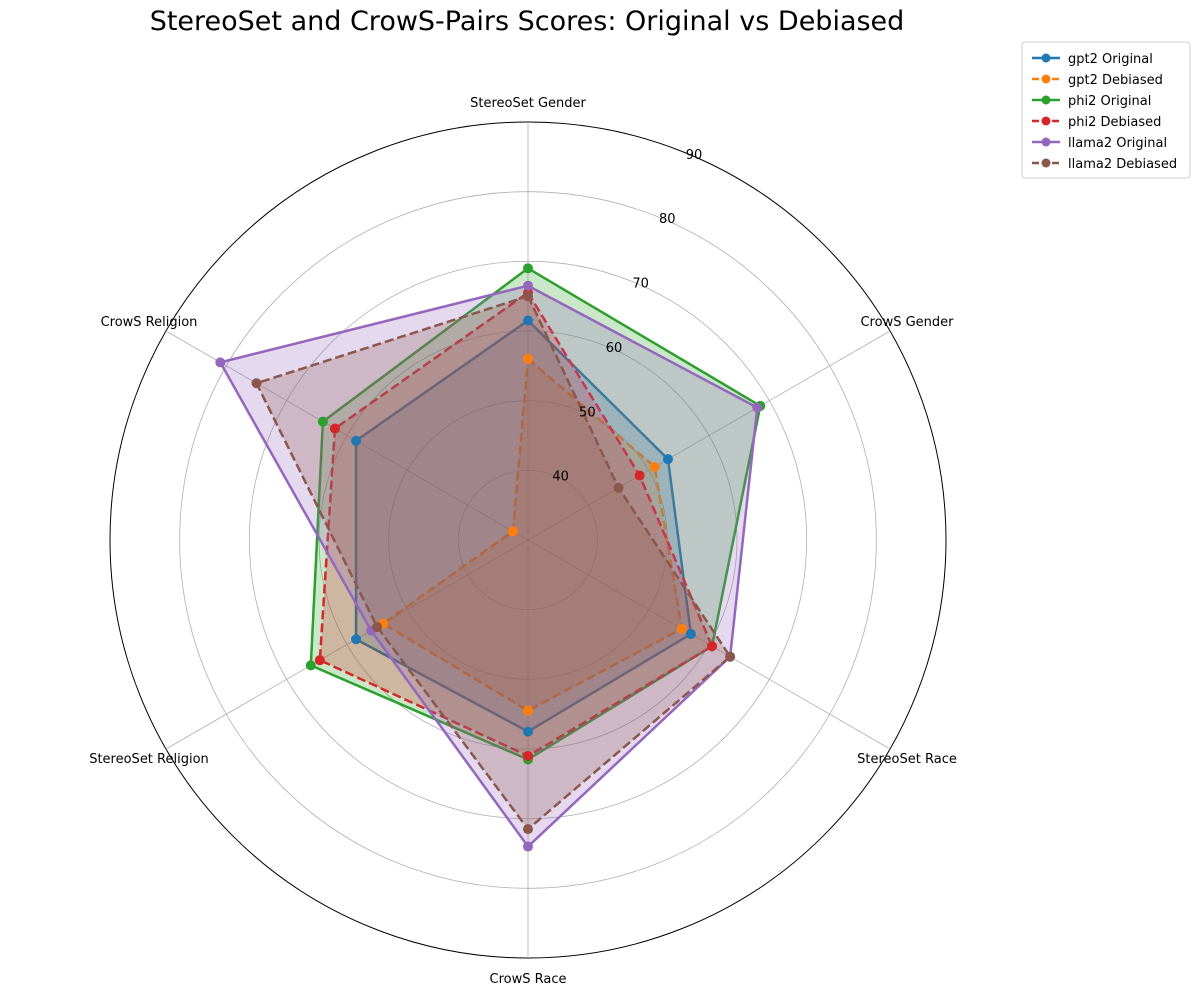  Describe the element at coordinates (528, 710) in the screenshot. I see `point-gpt2-debiased-crows-race` at that location.